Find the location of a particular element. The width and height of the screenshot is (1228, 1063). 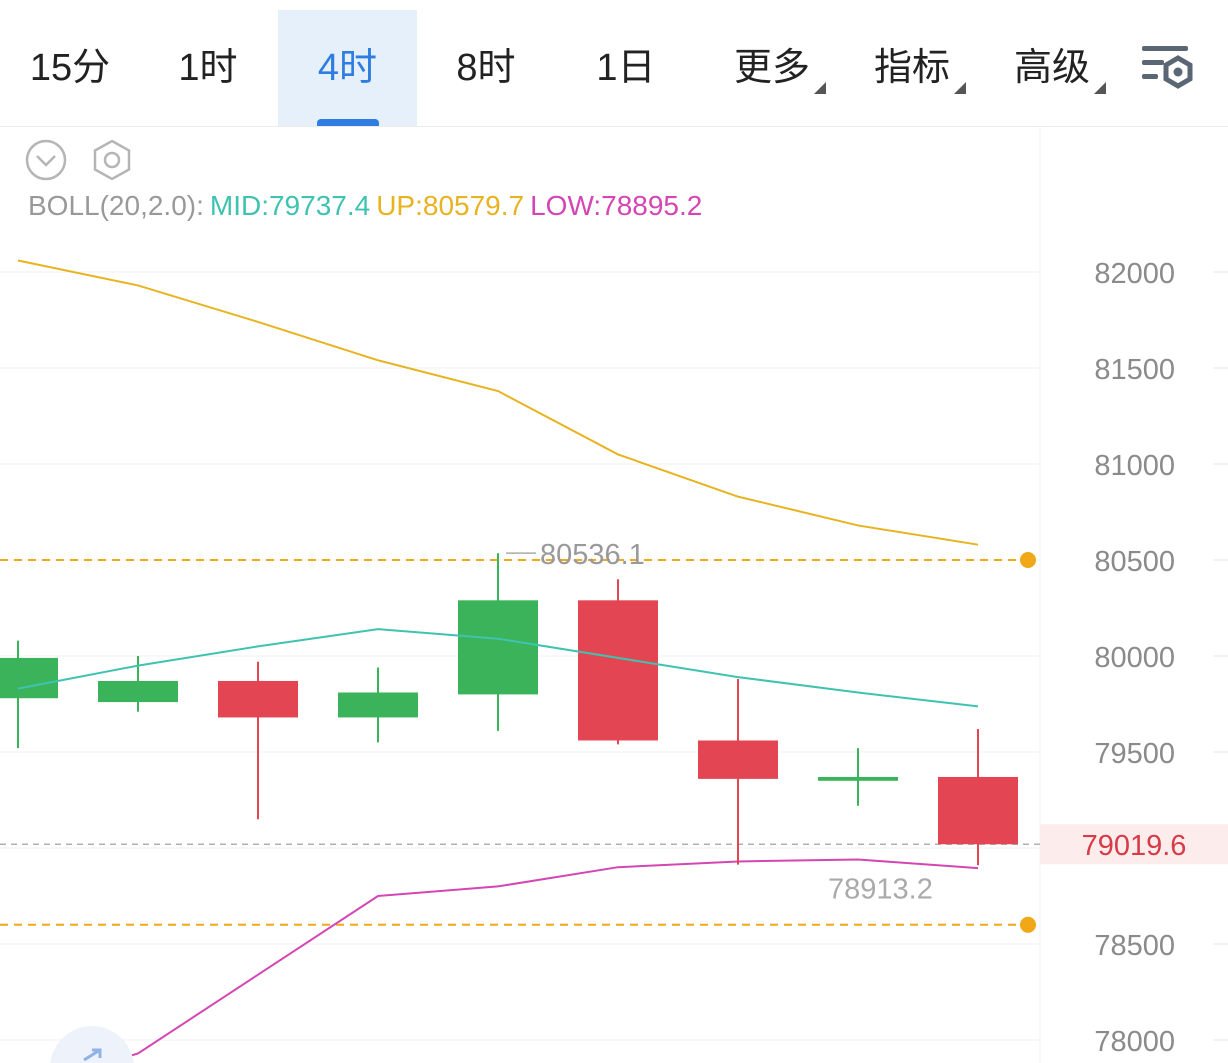

tab-more: 更多 is located at coordinates (772, 68).